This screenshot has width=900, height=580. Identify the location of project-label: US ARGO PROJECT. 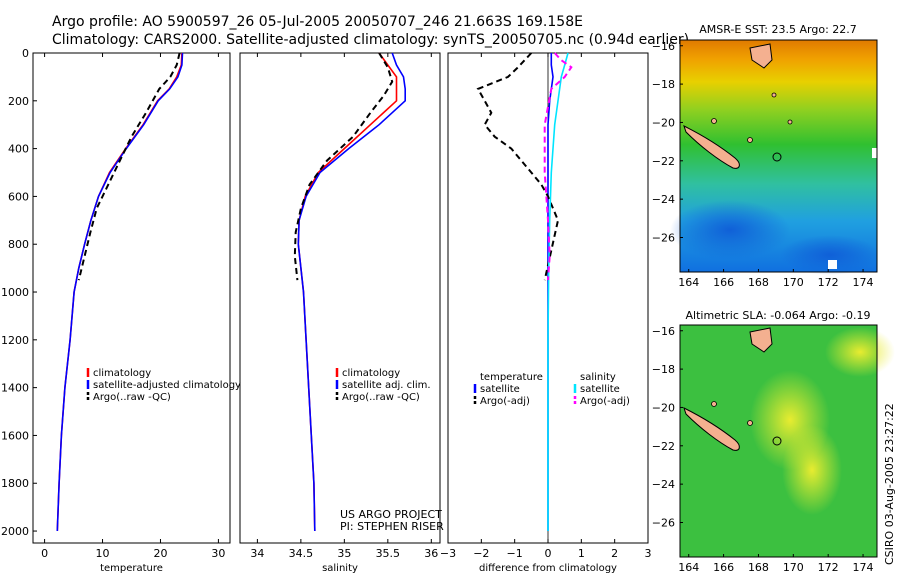
(391, 514).